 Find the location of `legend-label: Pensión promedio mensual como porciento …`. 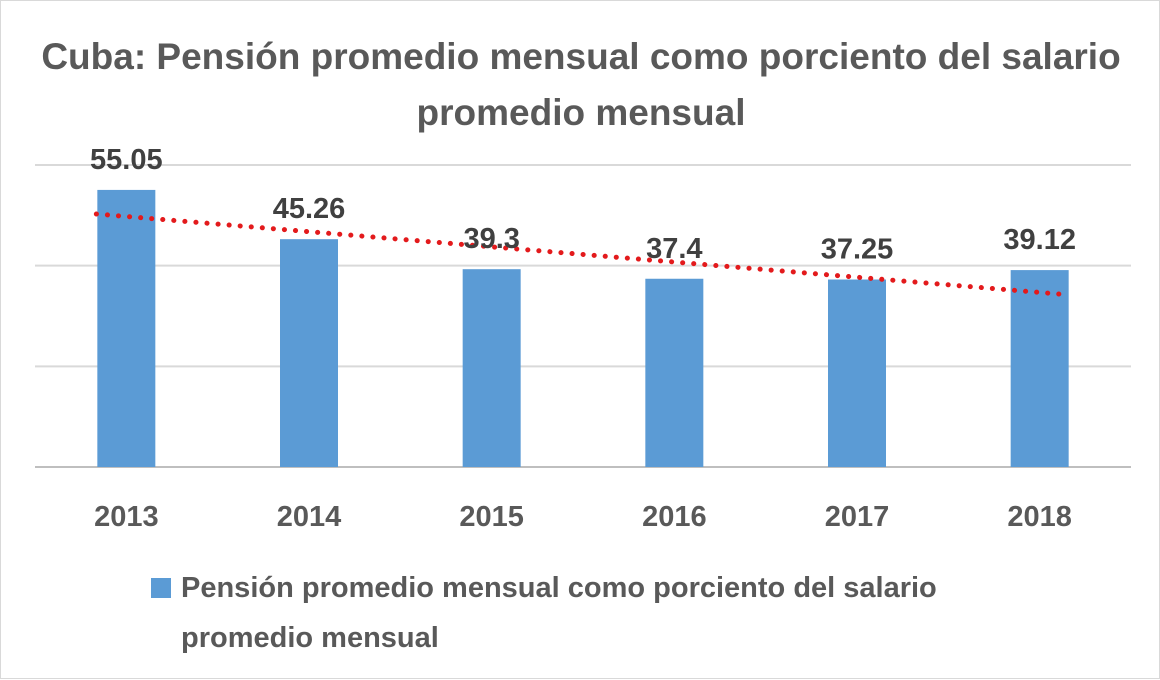

legend-label: Pensión promedio mensual como porciento … is located at coordinates (559, 613).